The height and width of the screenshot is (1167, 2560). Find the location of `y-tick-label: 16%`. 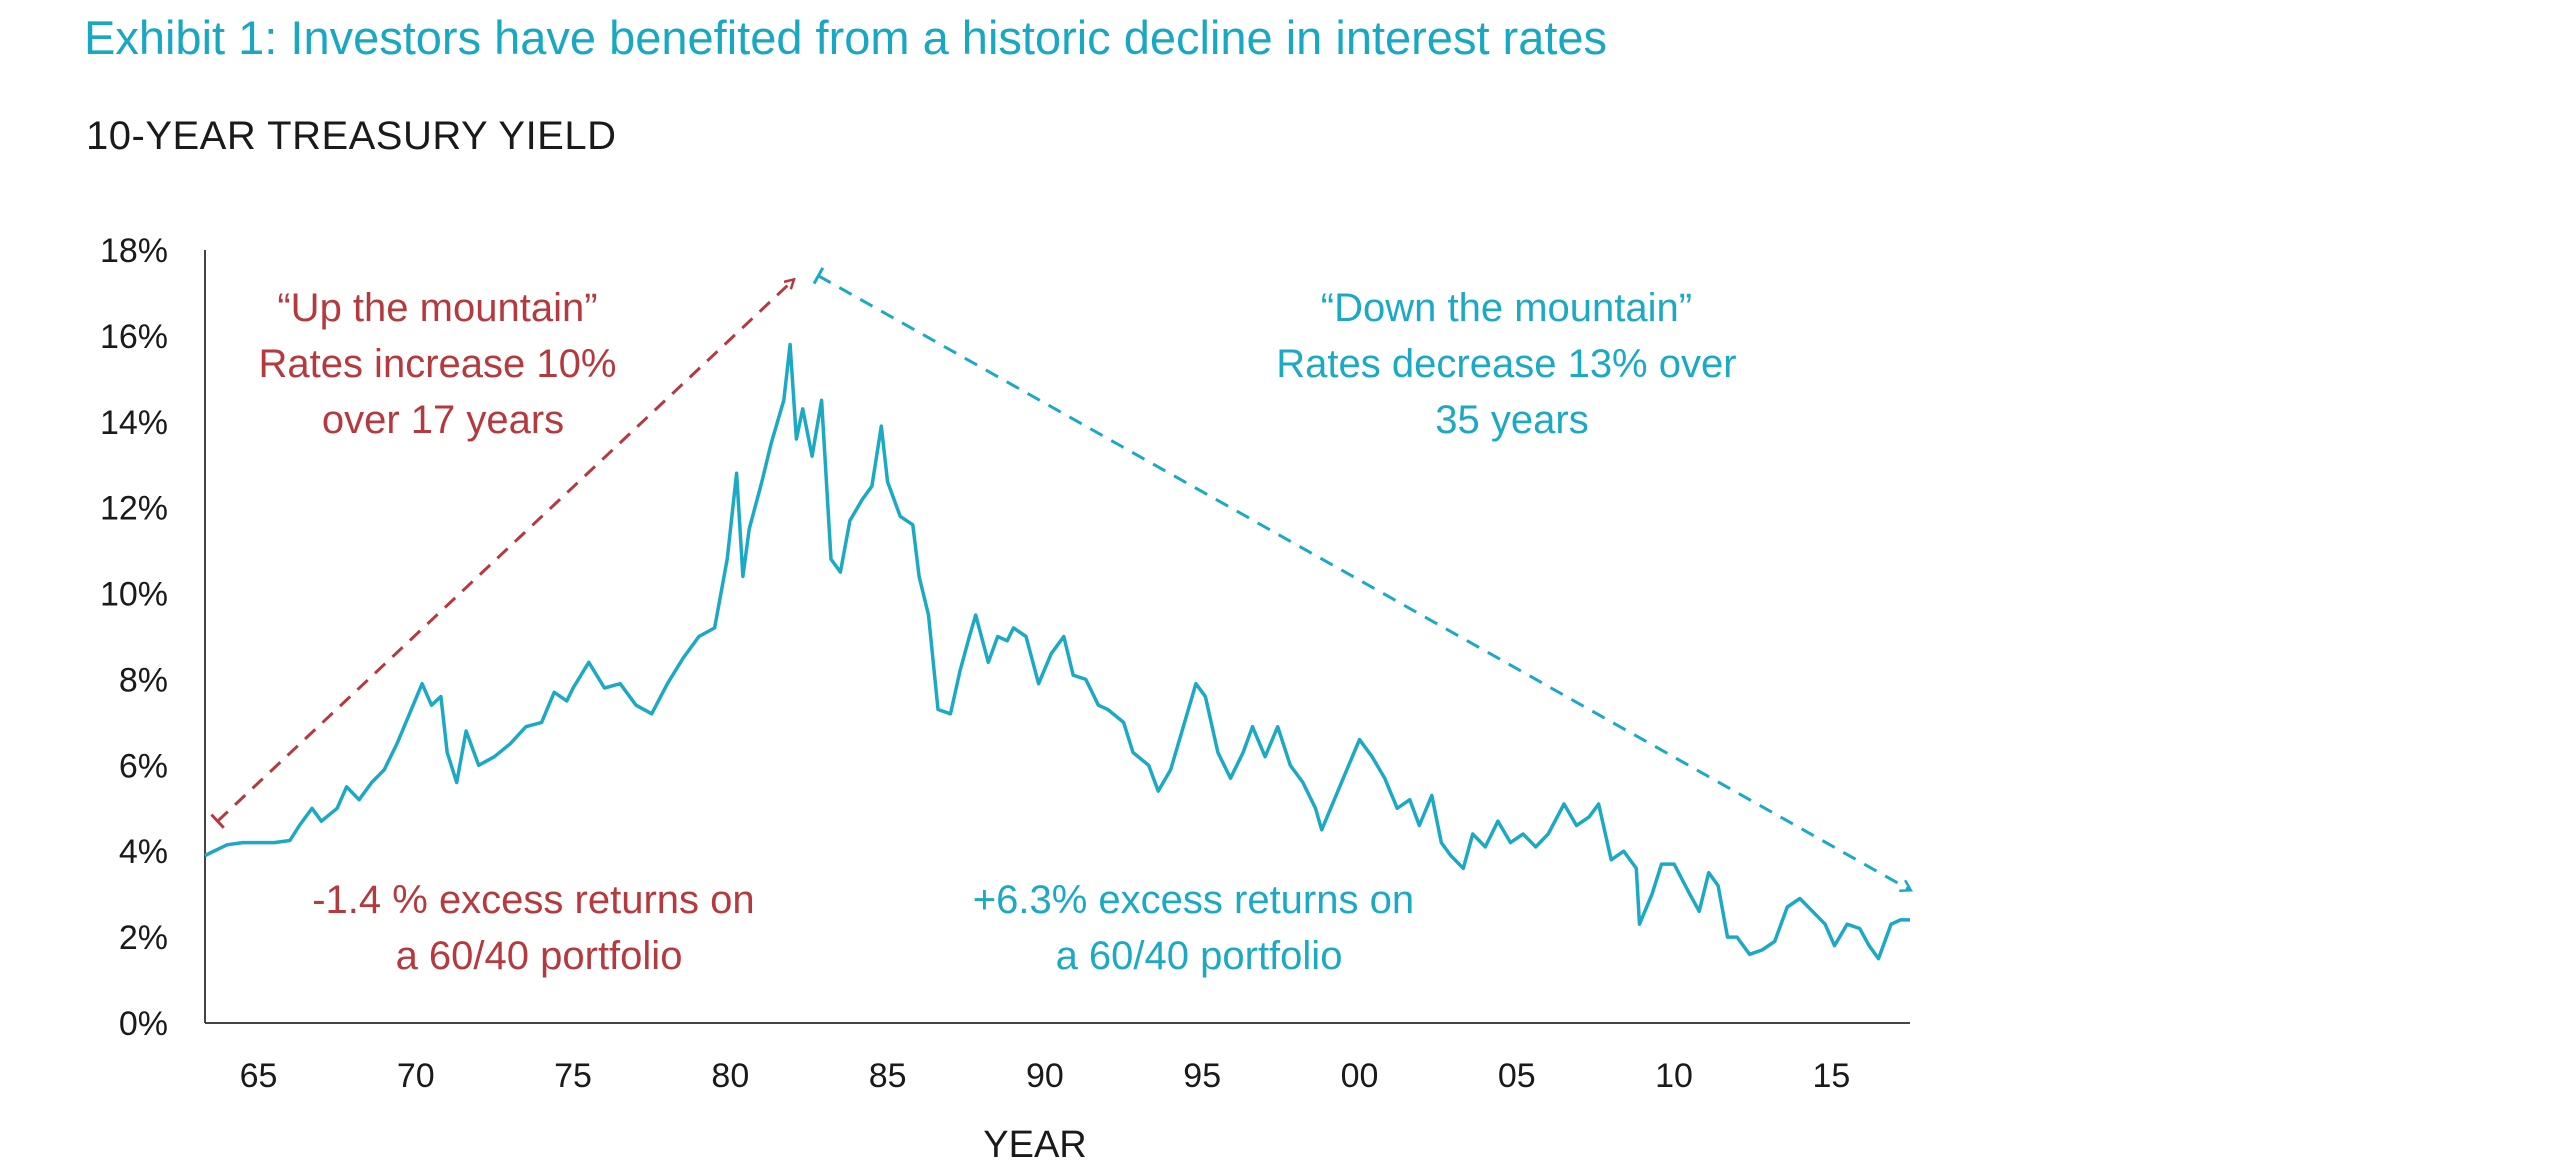

y-tick-label: 16% is located at coordinates (134, 337).